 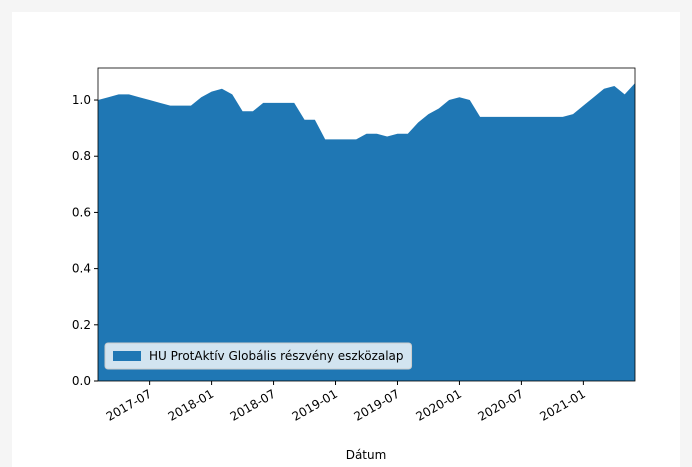 I want to click on y-tick-label: 0.0, so click(x=81, y=381).